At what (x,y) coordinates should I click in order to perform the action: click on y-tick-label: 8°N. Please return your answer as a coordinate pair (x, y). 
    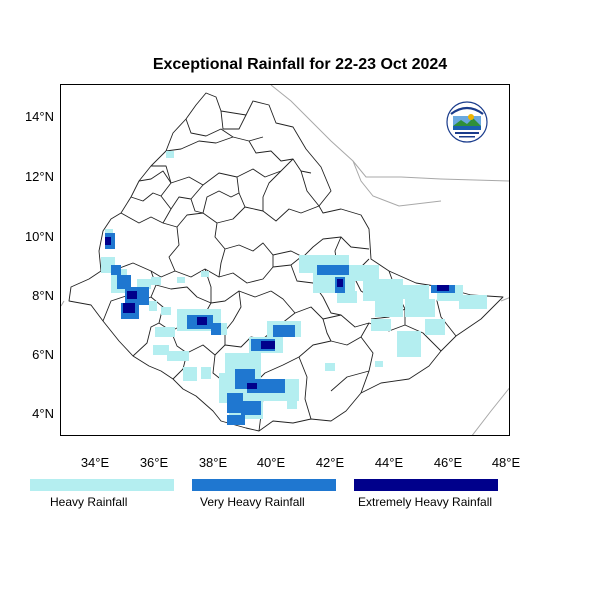
    Looking at the image, I should click on (43, 295).